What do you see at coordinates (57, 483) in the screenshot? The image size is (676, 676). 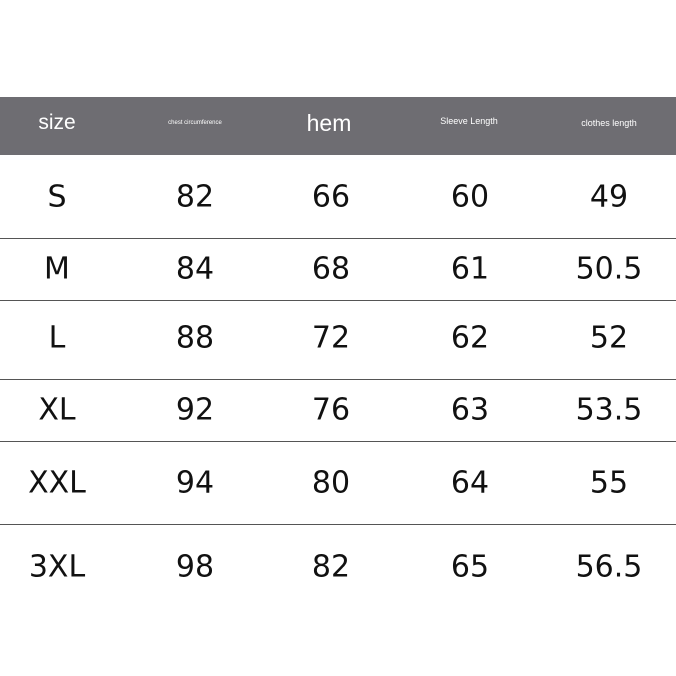 I see `size-label: XXL` at bounding box center [57, 483].